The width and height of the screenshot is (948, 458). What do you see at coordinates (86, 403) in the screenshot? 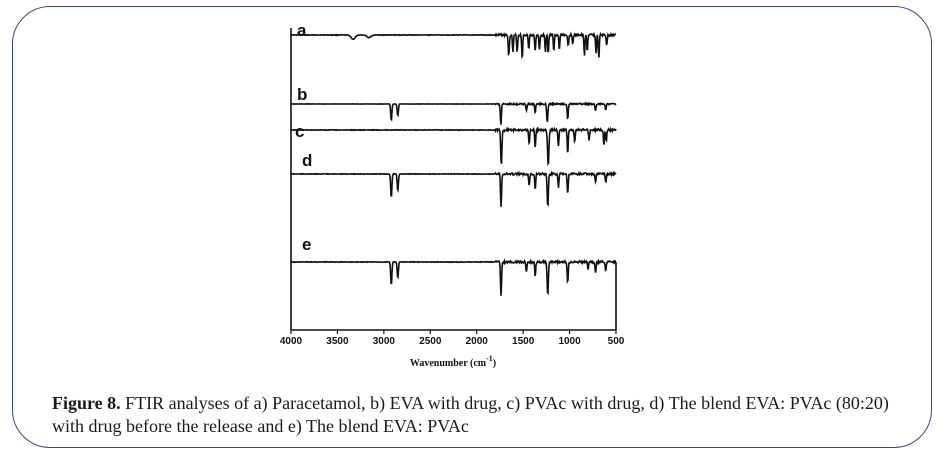
I see `figure-label: Figure 8.` at bounding box center [86, 403].